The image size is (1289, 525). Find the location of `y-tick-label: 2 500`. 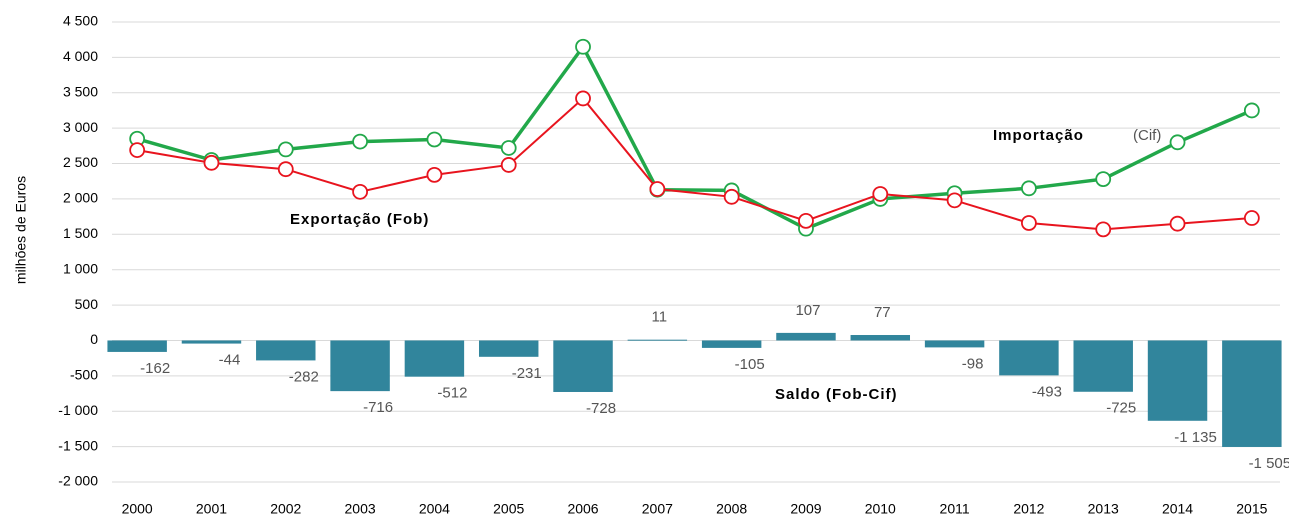

y-tick-label: 2 500 is located at coordinates (80, 162).